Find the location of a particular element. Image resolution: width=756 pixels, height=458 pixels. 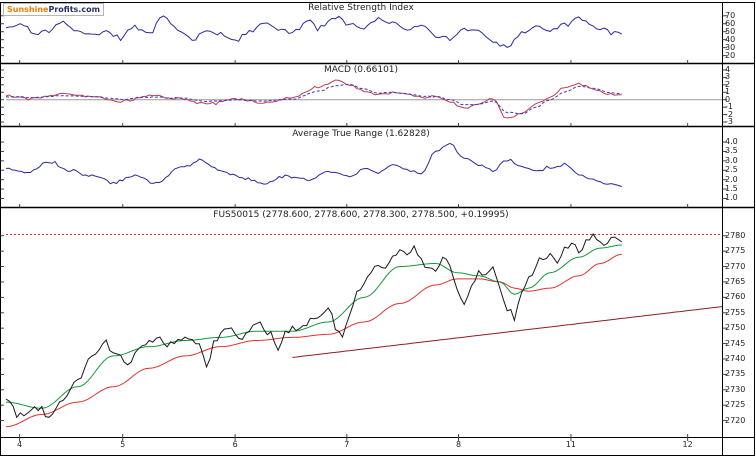

x-axis-label: 6 is located at coordinates (235, 444).